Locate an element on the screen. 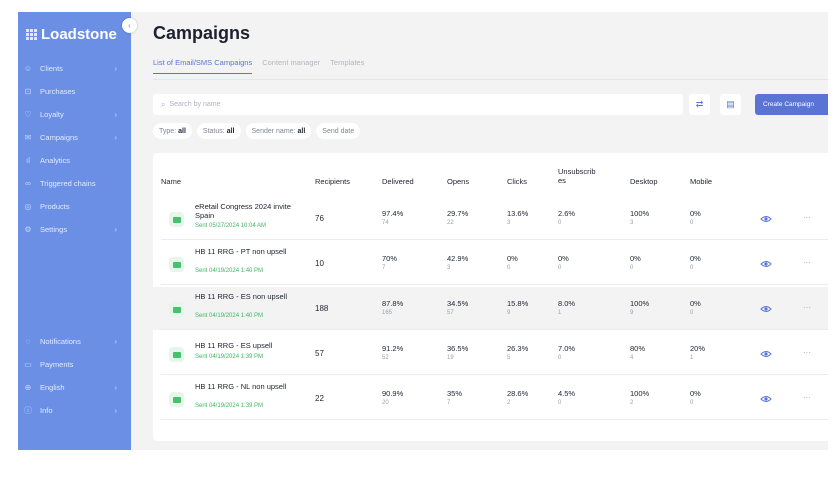  sidebar-item-label: Notifications is located at coordinates (60, 341).